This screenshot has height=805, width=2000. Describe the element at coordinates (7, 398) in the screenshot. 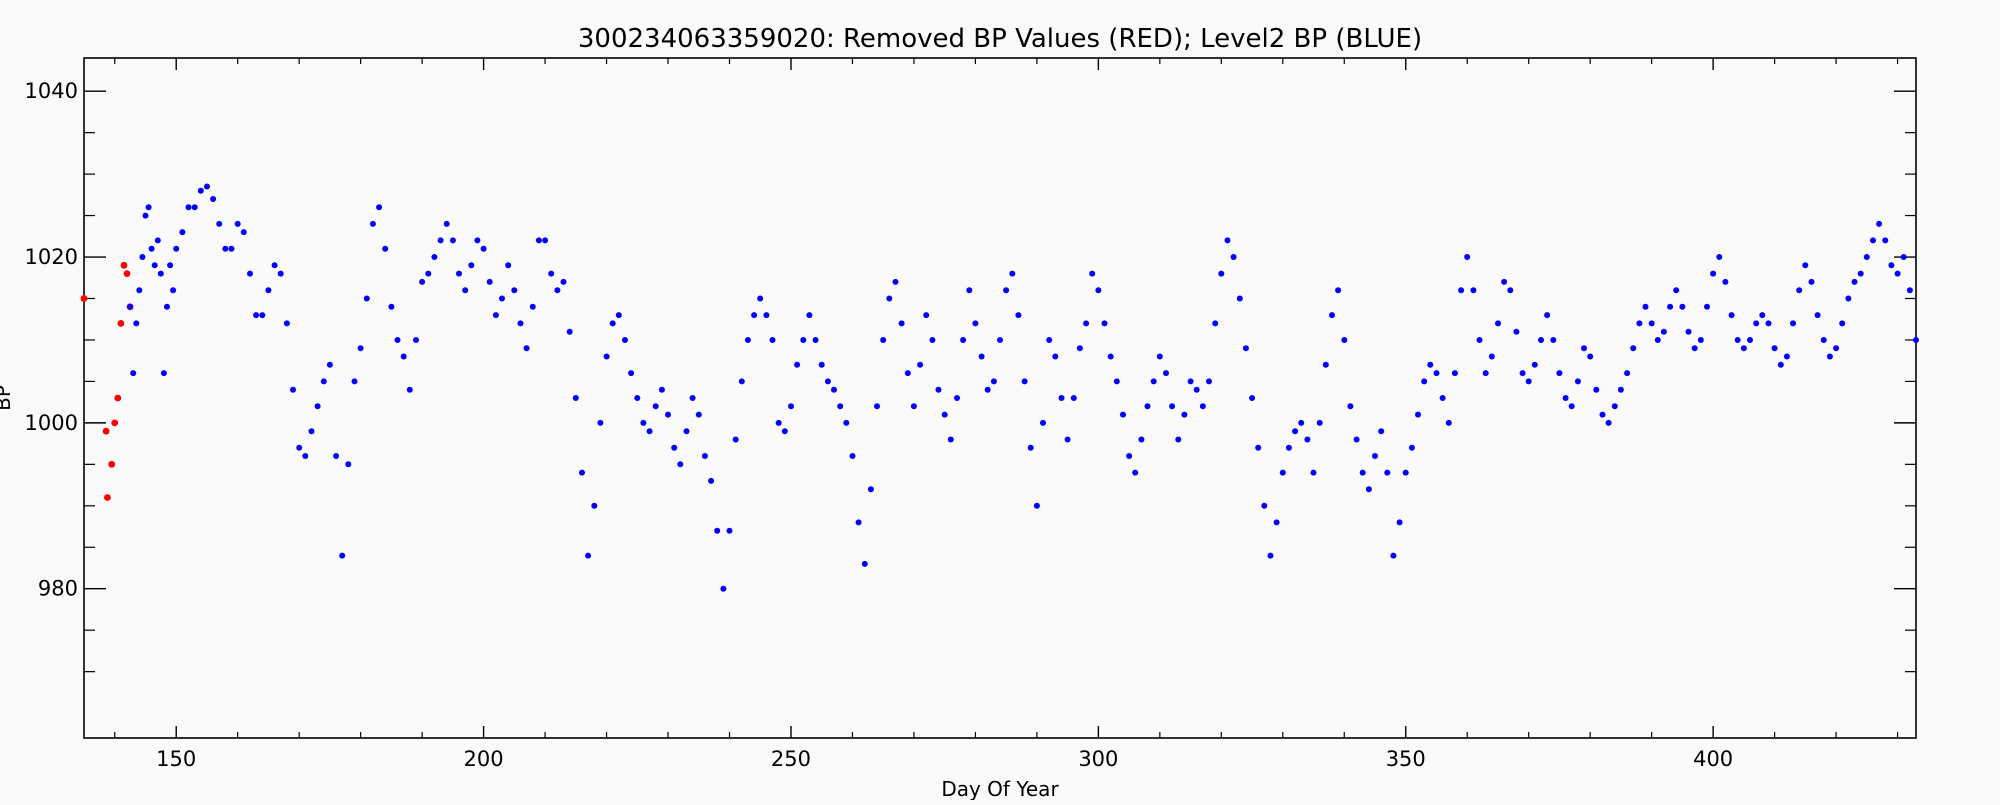

I see `y-axis-label: BP` at that location.